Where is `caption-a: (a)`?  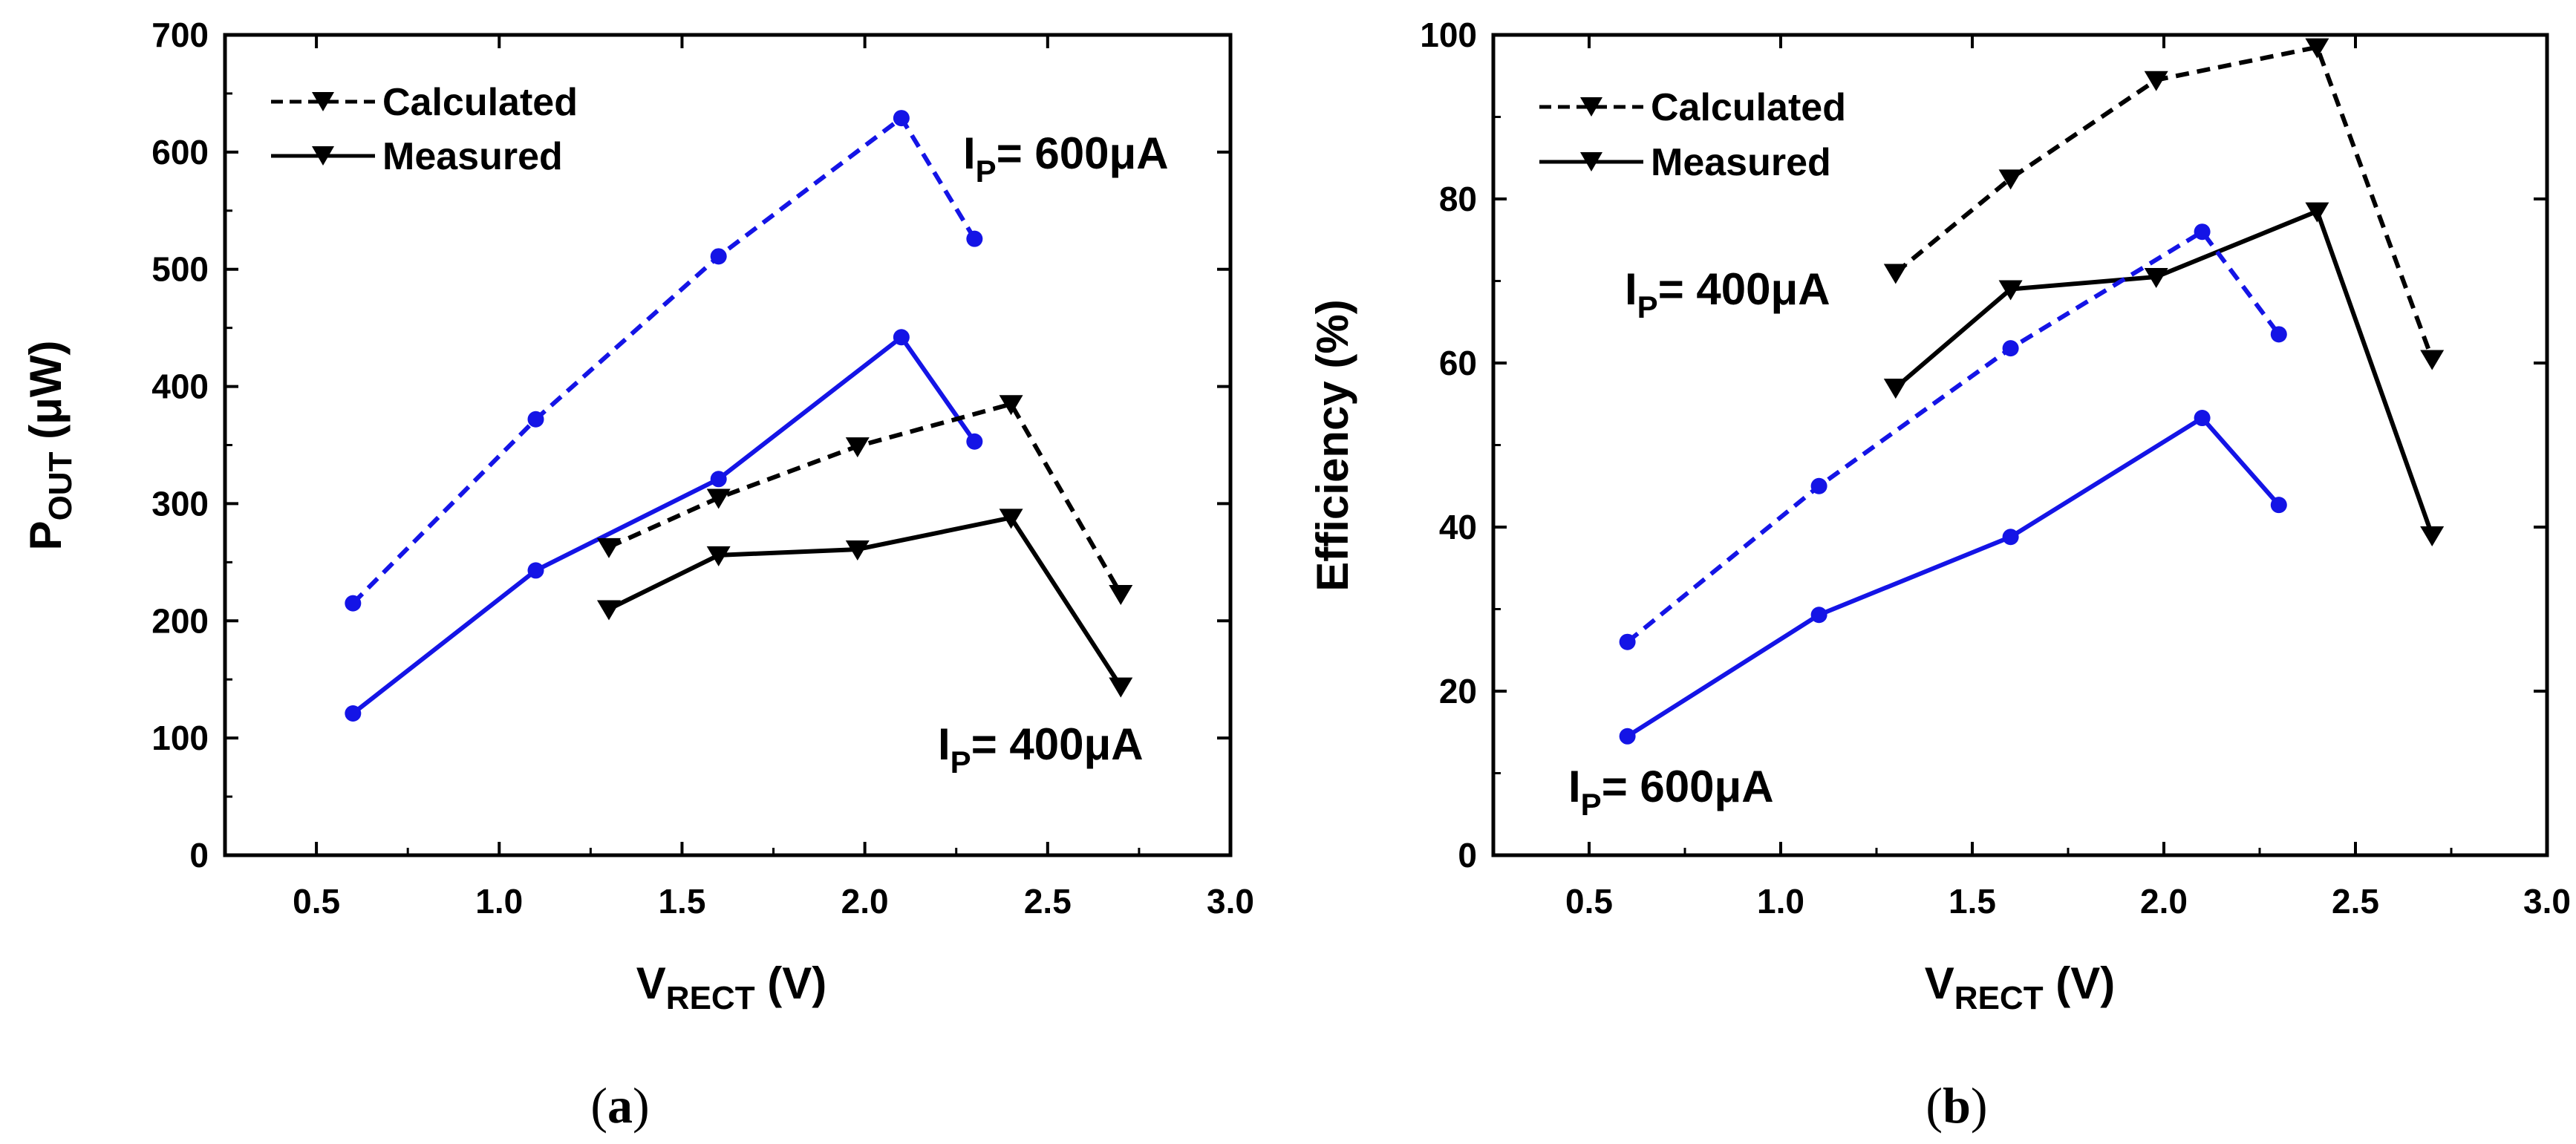 caption-a: (a) is located at coordinates (619, 1105).